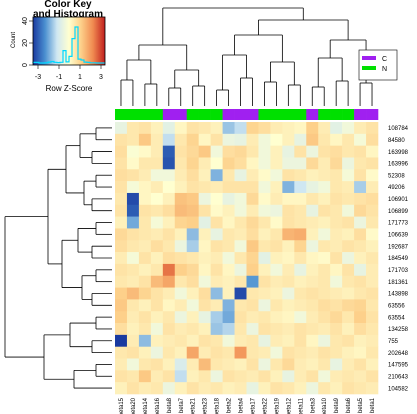  Describe the element at coordinates (361, 405) in the screenshot. I see `column-label: beta5` at that location.